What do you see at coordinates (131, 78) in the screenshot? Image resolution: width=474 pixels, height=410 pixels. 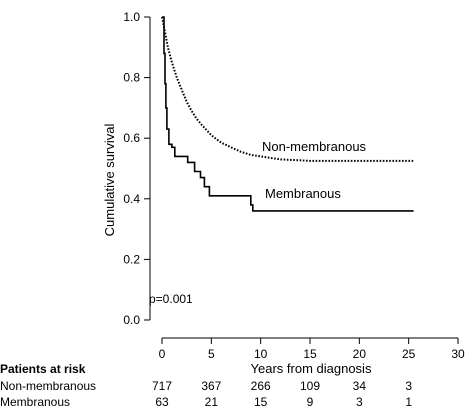 I see `y-tick-label: 0.8` at bounding box center [131, 78].